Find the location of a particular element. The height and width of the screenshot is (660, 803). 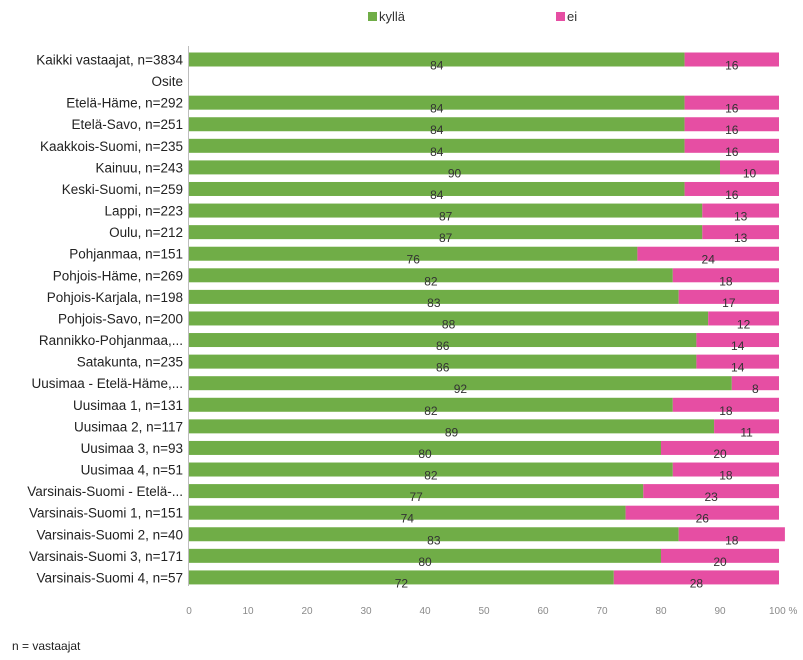

value-label-kylla-lappi-n-223: 87 is located at coordinates (446, 217).